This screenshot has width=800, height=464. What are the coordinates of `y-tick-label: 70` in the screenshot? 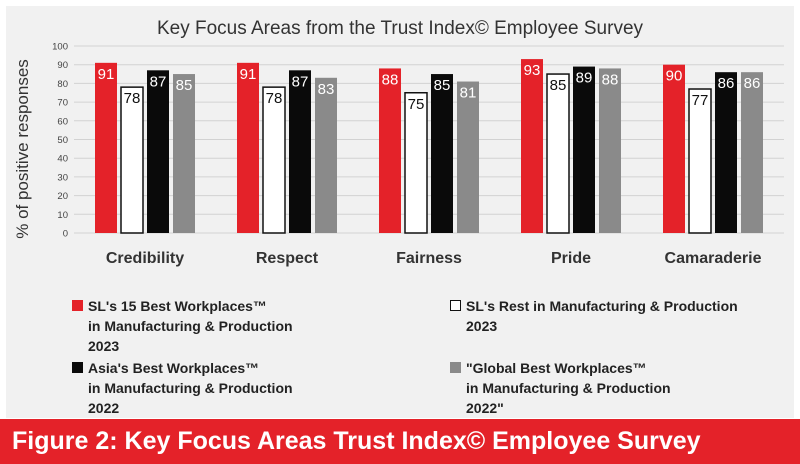 It's located at (62, 103).